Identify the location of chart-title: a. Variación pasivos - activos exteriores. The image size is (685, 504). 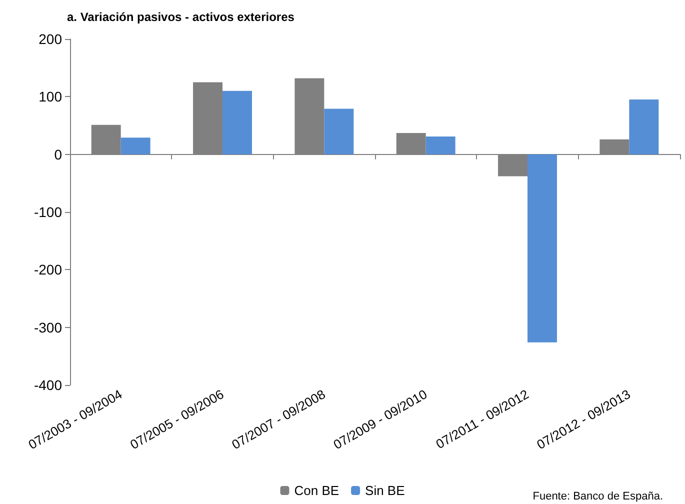
(181, 17).